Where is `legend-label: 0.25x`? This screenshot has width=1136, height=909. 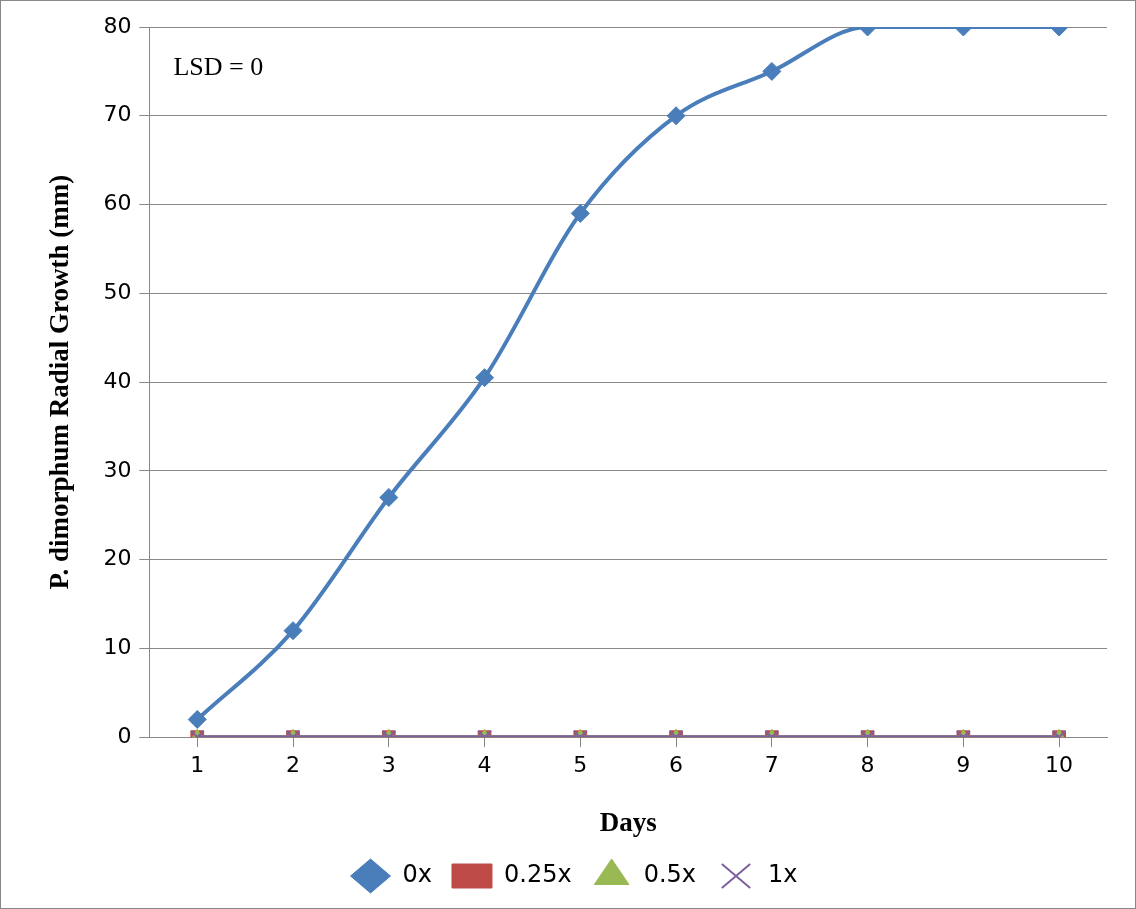
legend-label: 0.25x is located at coordinates (537, 874).